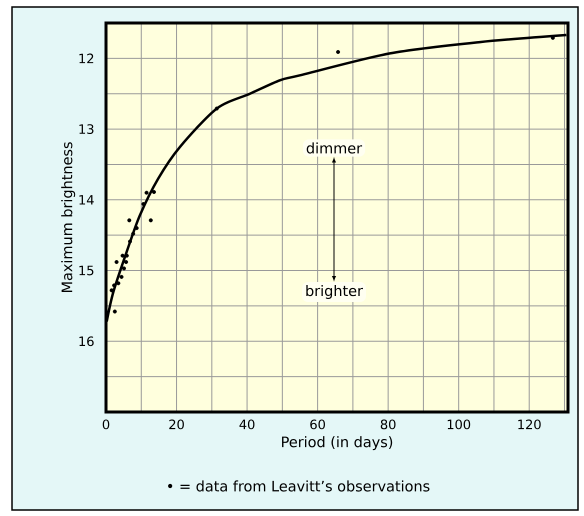 This screenshot has height=516, width=584. What do you see at coordinates (337, 443) in the screenshot?
I see `x-axis-title: Period (in days)` at bounding box center [337, 443].